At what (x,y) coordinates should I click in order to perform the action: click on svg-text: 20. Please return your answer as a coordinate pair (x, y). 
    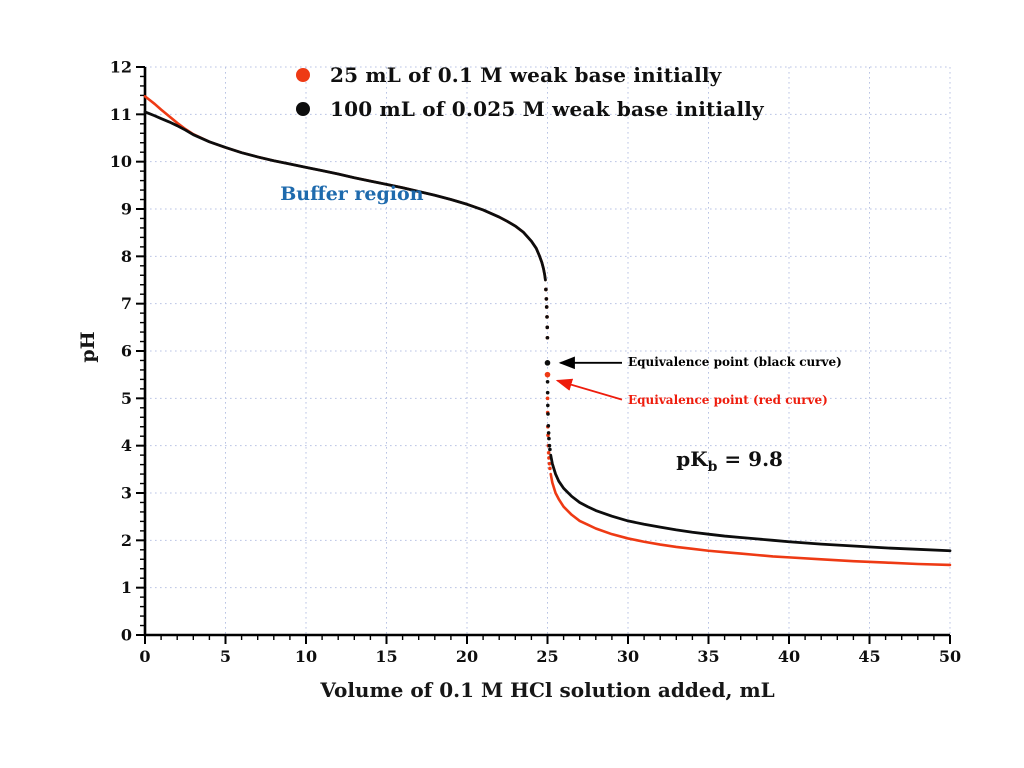
    Looking at the image, I should click on (467, 656).